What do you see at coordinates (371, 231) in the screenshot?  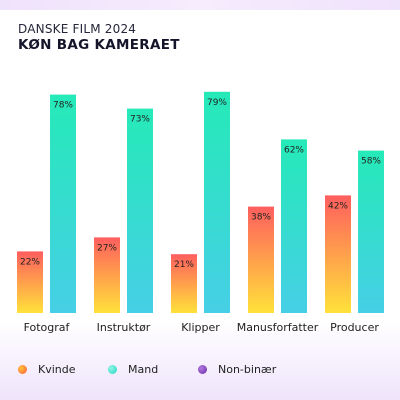 I see `bar-mand-producer` at bounding box center [371, 231].